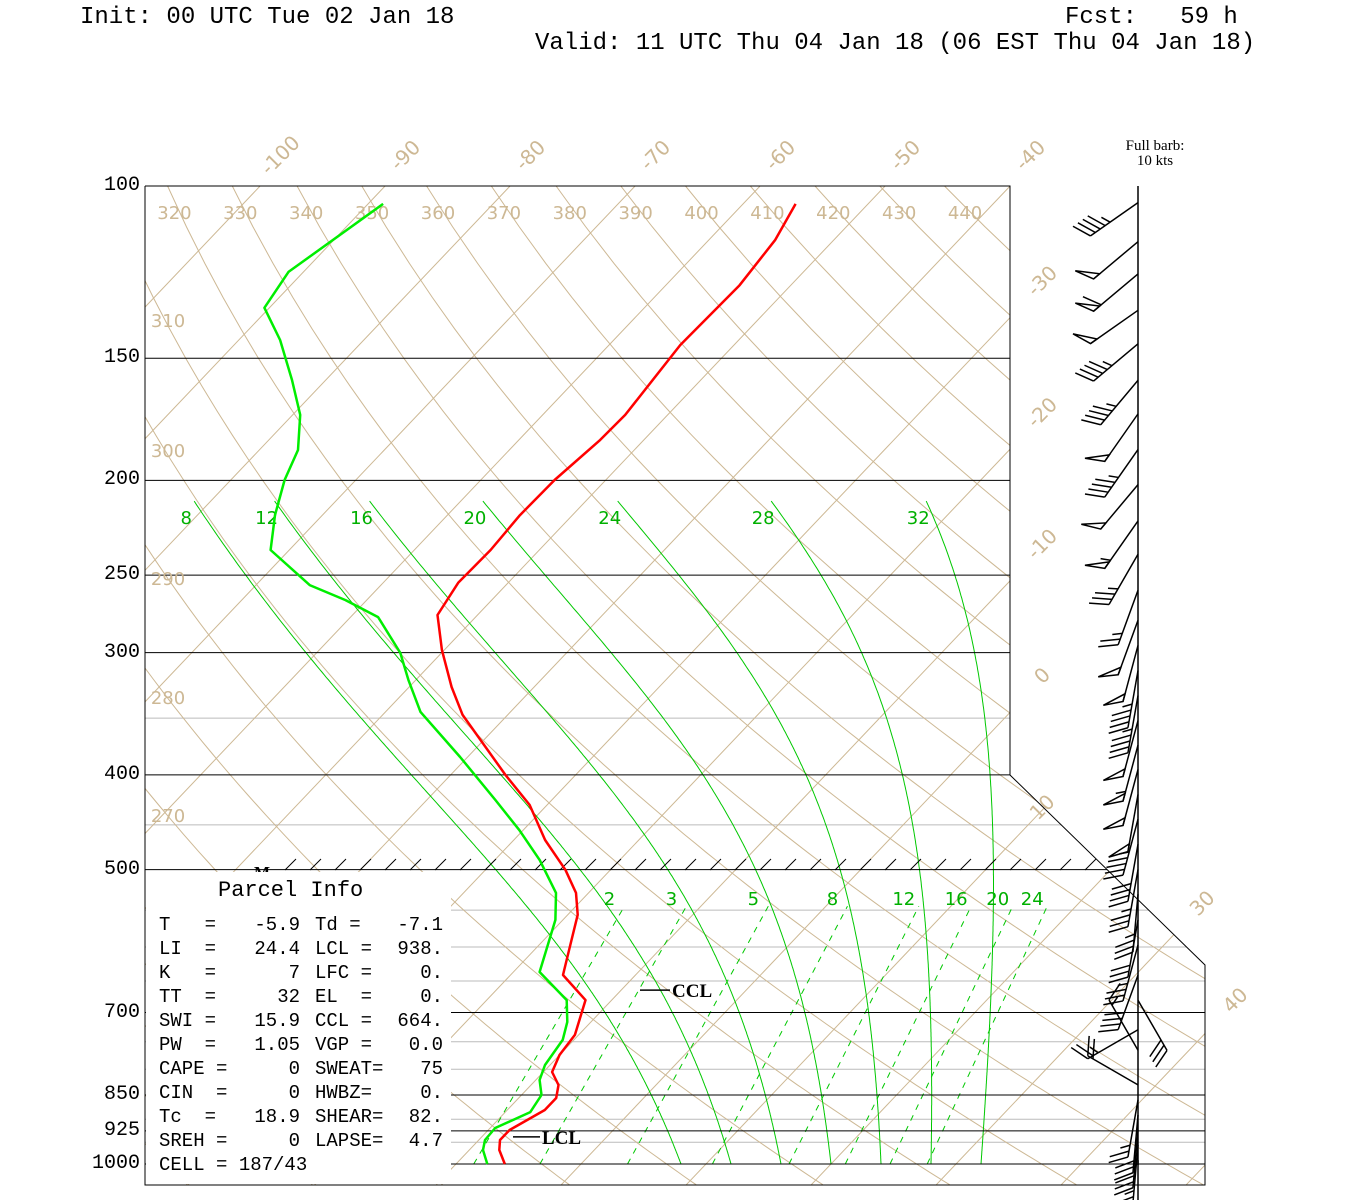  Describe the element at coordinates (298, 1021) in the screenshot. I see `parcel-info-row: SWI = 15.9 CCL = 664.` at that location.